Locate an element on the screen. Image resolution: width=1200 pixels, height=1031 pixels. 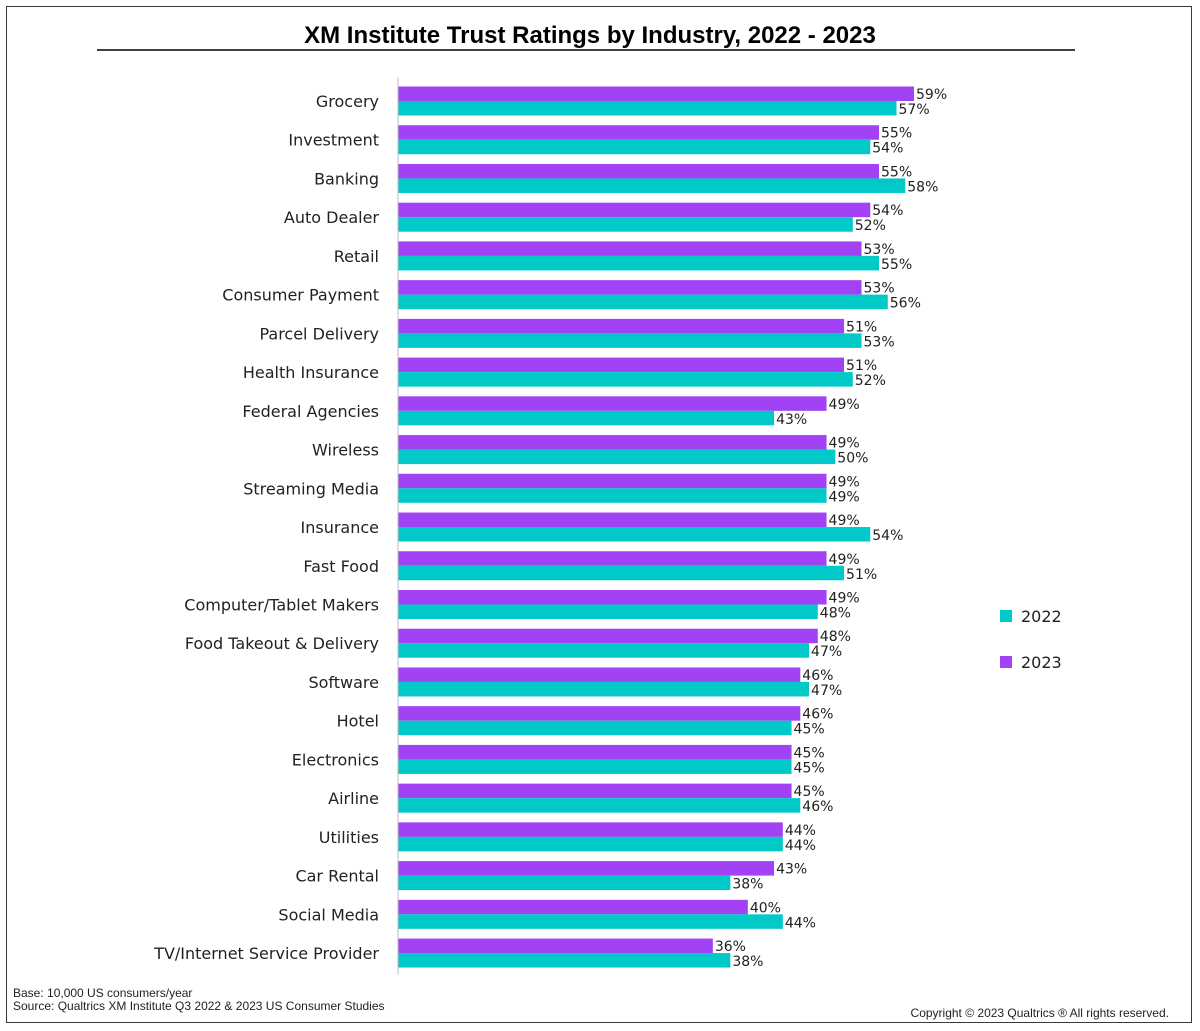
bar-2023-social-media is located at coordinates (573, 907).